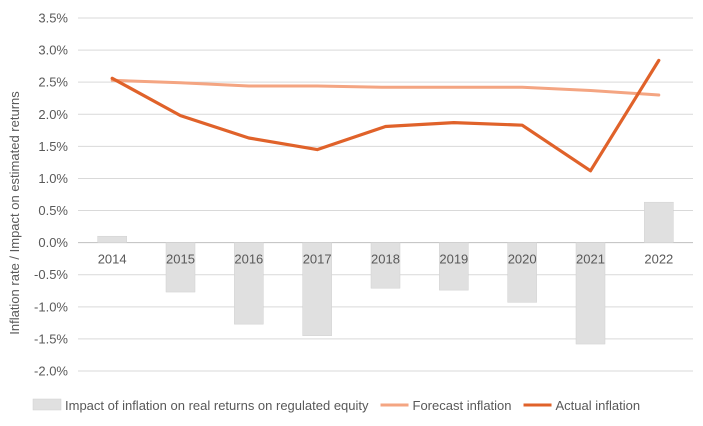 Image resolution: width=703 pixels, height=426 pixels. I want to click on x-tick-label: 2017, so click(317, 259).